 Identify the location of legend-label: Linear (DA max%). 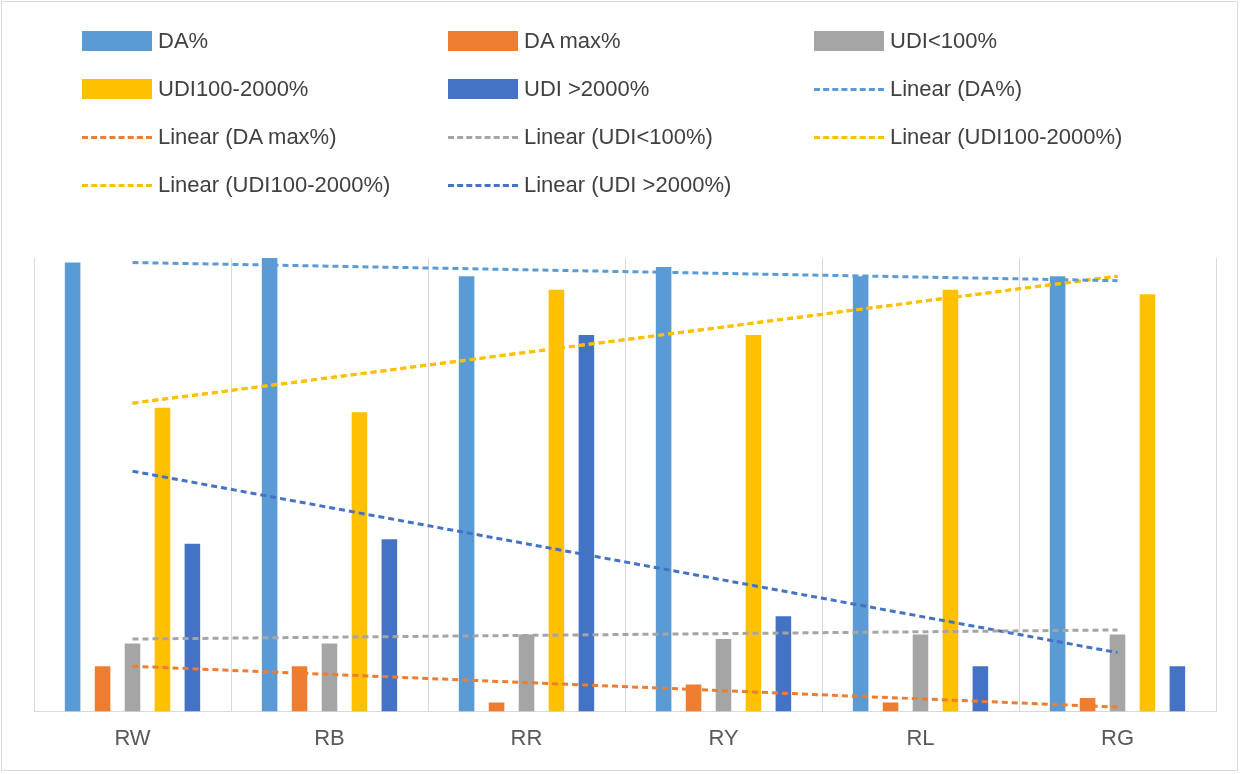
(247, 137).